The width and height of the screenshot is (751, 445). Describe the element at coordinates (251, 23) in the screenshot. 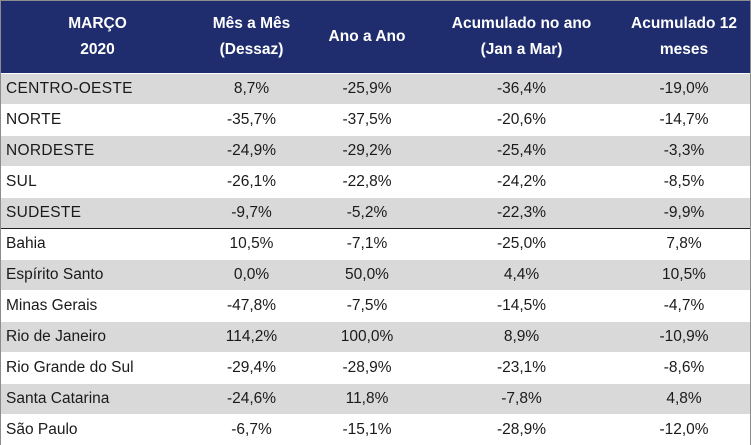

I see `header-mom-line1: Mês a Mês` at that location.